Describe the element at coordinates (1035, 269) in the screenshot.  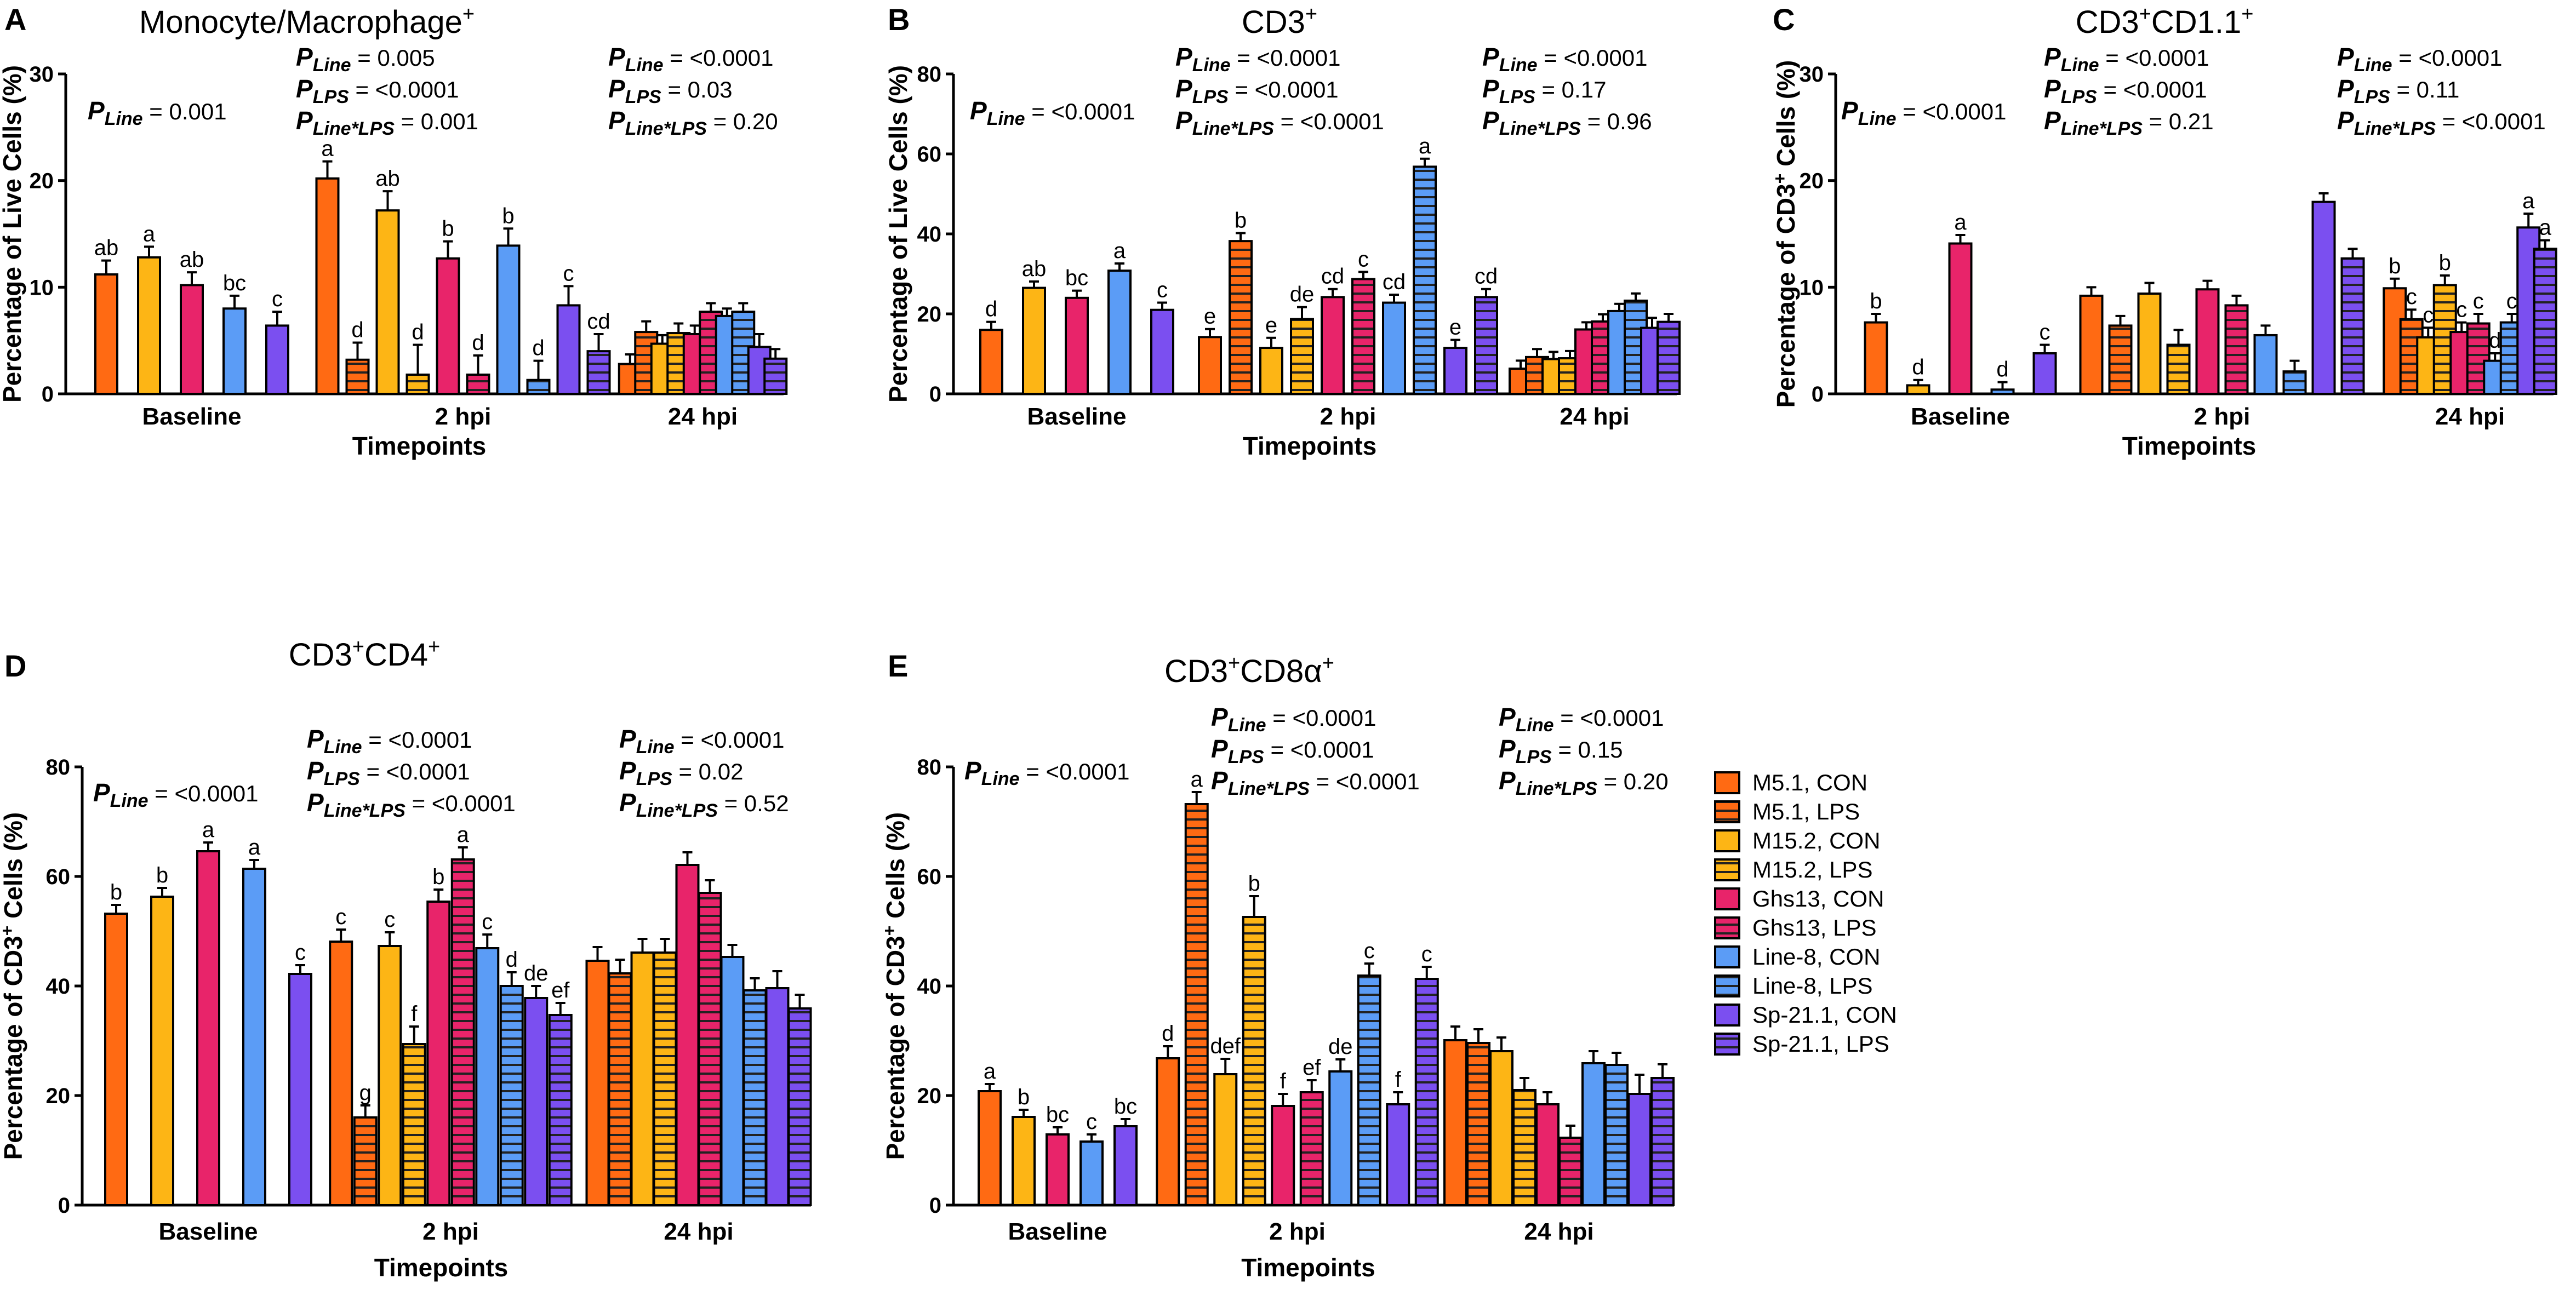
I see `significance-letter: ab` at that location.